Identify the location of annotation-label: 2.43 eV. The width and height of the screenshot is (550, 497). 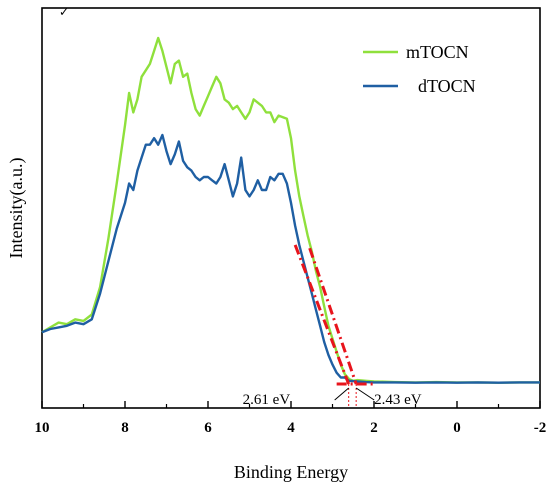
(398, 400).